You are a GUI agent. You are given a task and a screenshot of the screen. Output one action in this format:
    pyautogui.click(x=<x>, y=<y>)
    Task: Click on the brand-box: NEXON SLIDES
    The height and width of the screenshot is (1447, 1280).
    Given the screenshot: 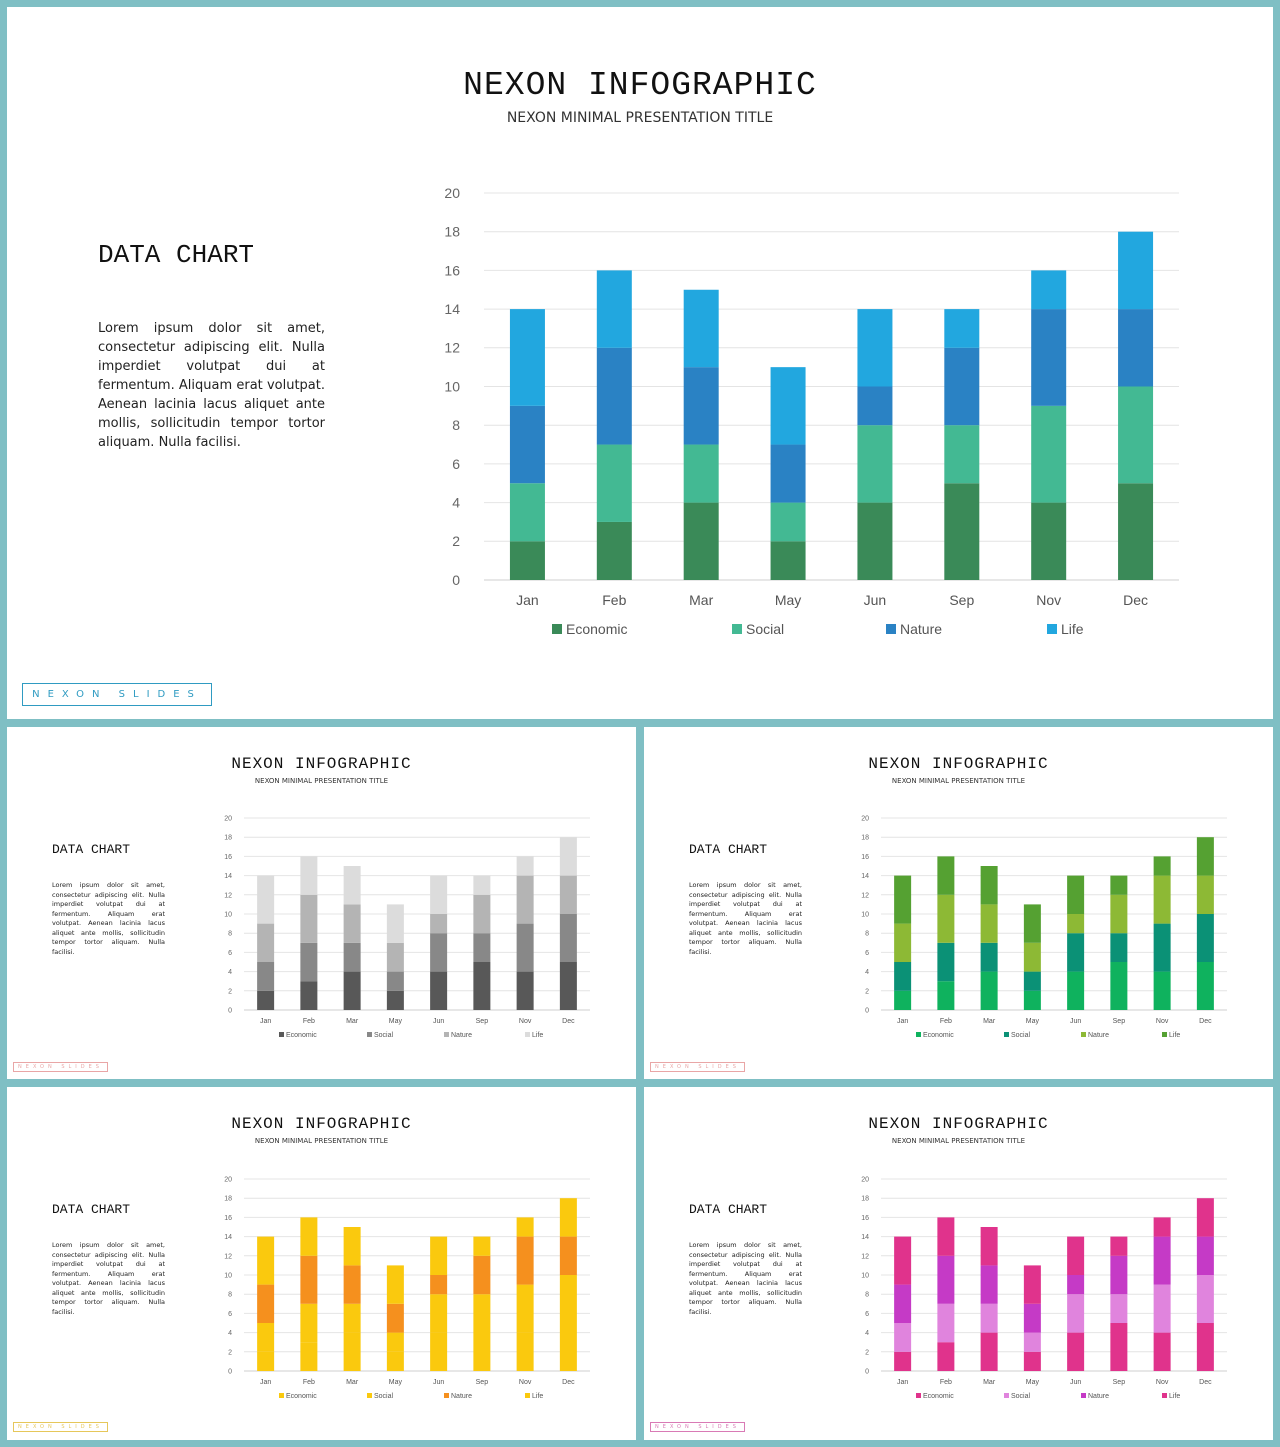 What is the action you would take?
    pyautogui.click(x=117, y=694)
    